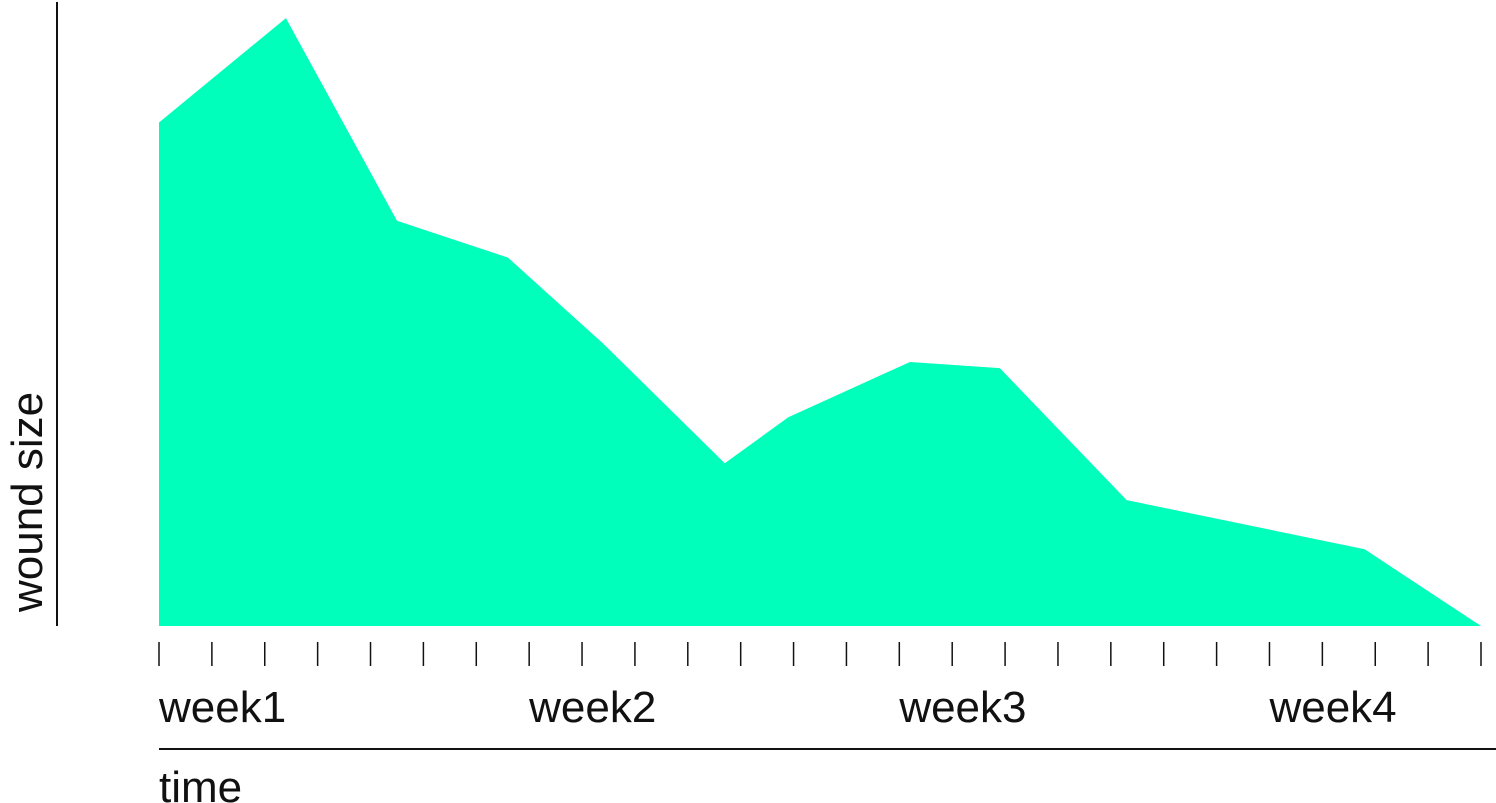  What do you see at coordinates (1332, 707) in the screenshot?
I see `x-tick-label: week4` at bounding box center [1332, 707].